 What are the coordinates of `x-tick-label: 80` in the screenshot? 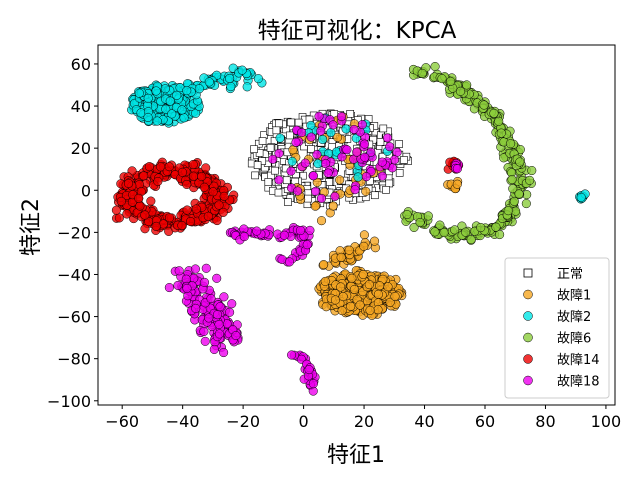 It's located at (545, 421).